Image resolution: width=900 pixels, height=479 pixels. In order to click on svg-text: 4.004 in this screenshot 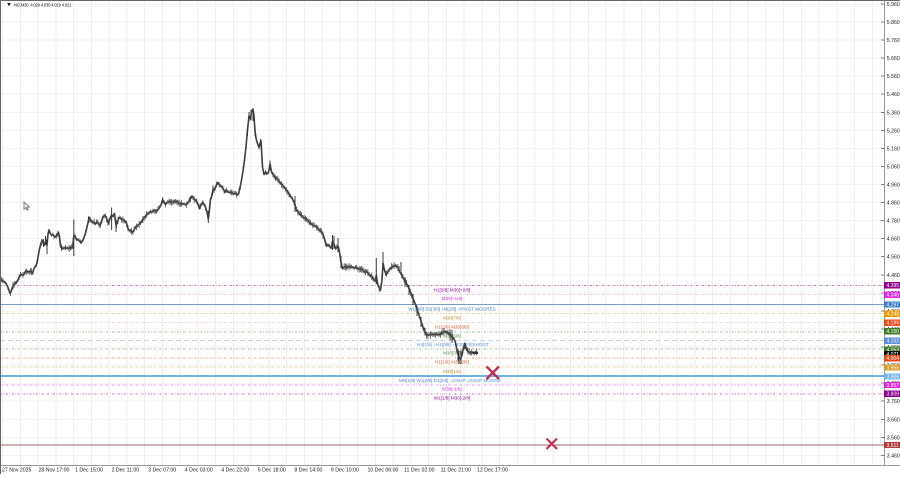, I will do `click(893, 359)`.